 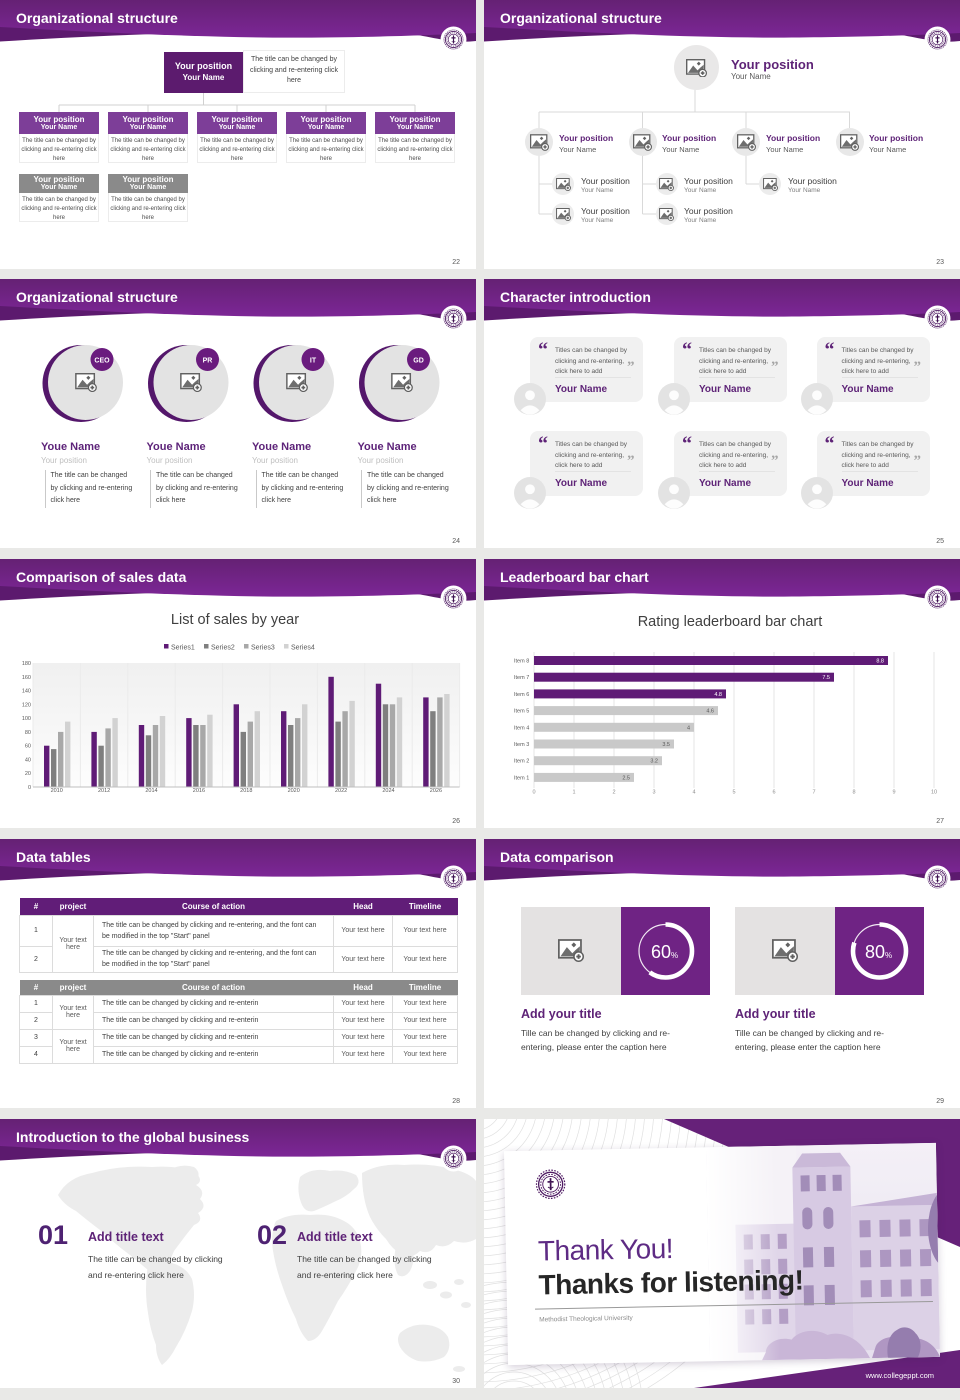 What do you see at coordinates (102, 361) in the screenshot?
I see `svg-text: CEO` at bounding box center [102, 361].